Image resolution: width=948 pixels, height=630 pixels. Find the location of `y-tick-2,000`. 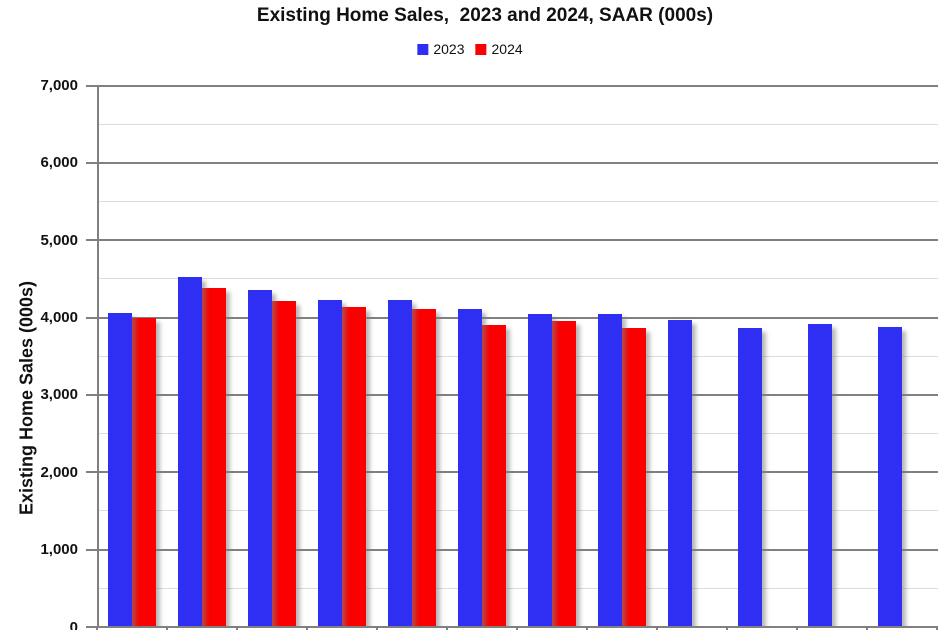

y-tick-2,000 is located at coordinates (91, 472).